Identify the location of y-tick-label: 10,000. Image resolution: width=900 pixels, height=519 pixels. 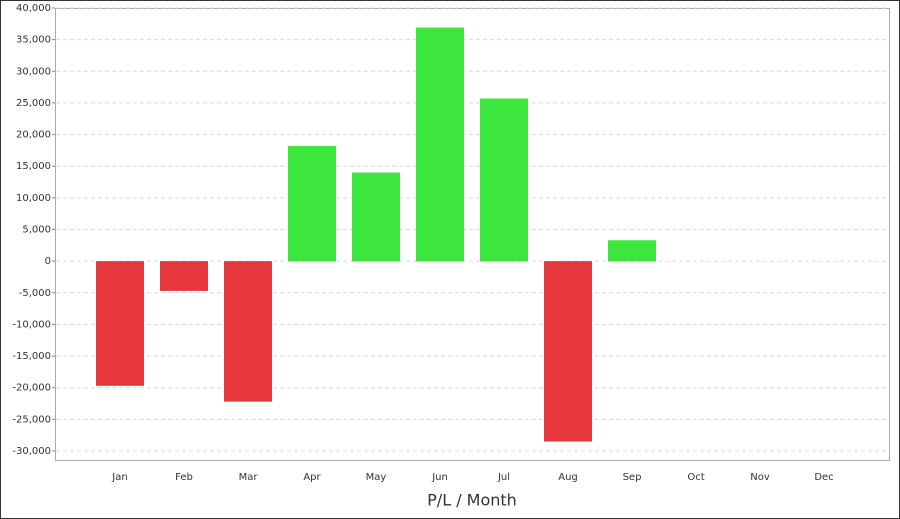
(33, 198).